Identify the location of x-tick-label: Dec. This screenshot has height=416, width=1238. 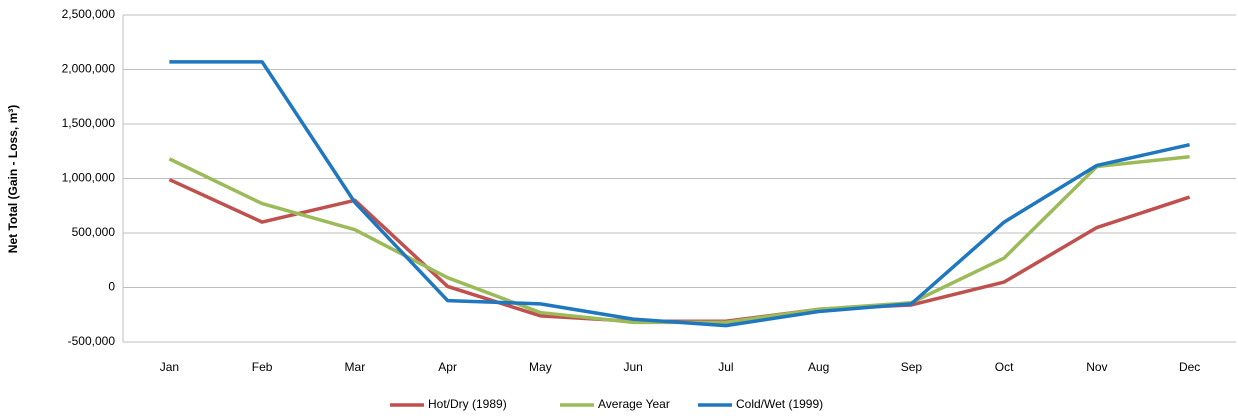
(1189, 367).